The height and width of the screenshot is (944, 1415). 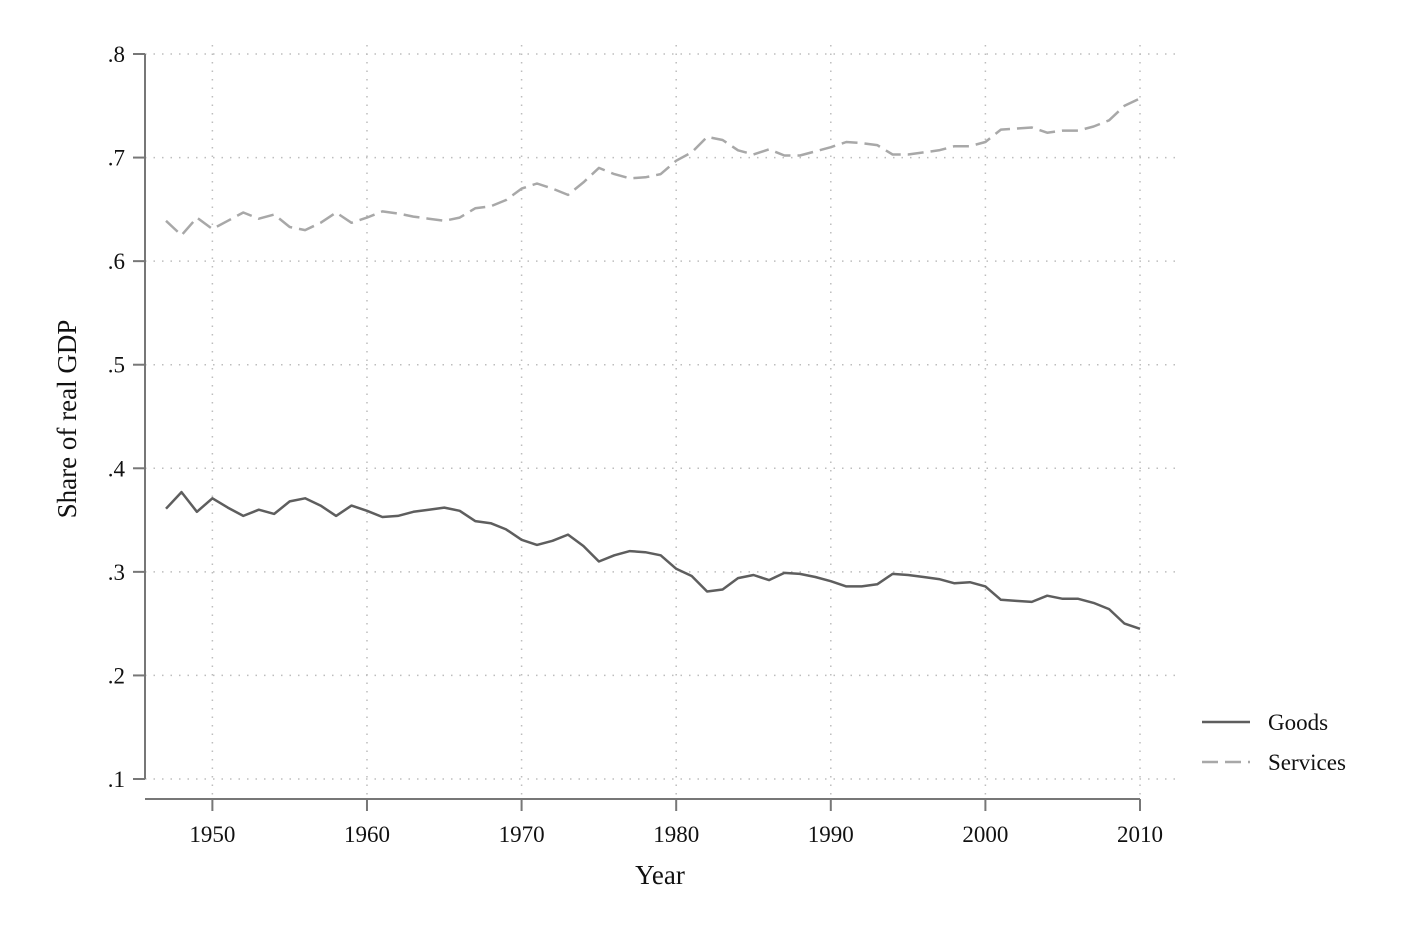 What do you see at coordinates (831, 834) in the screenshot?
I see `x-tick-label: 1990` at bounding box center [831, 834].